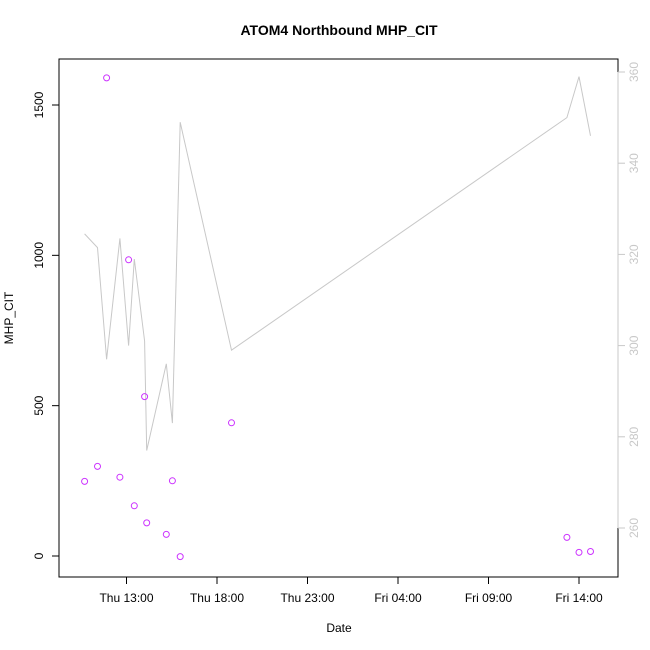 Image resolution: width=650 pixels, height=650 pixels. What do you see at coordinates (39, 255) in the screenshot?
I see `y-tick-label: 1000` at bounding box center [39, 255].